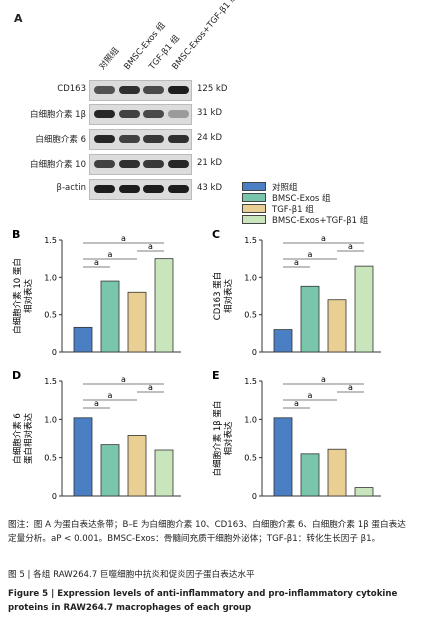  I want to click on legend: 对照组 BMSC-Exos 组 TGF-β1 组 BMSC-Exos+TGF-β1 组, so click(305, 203).